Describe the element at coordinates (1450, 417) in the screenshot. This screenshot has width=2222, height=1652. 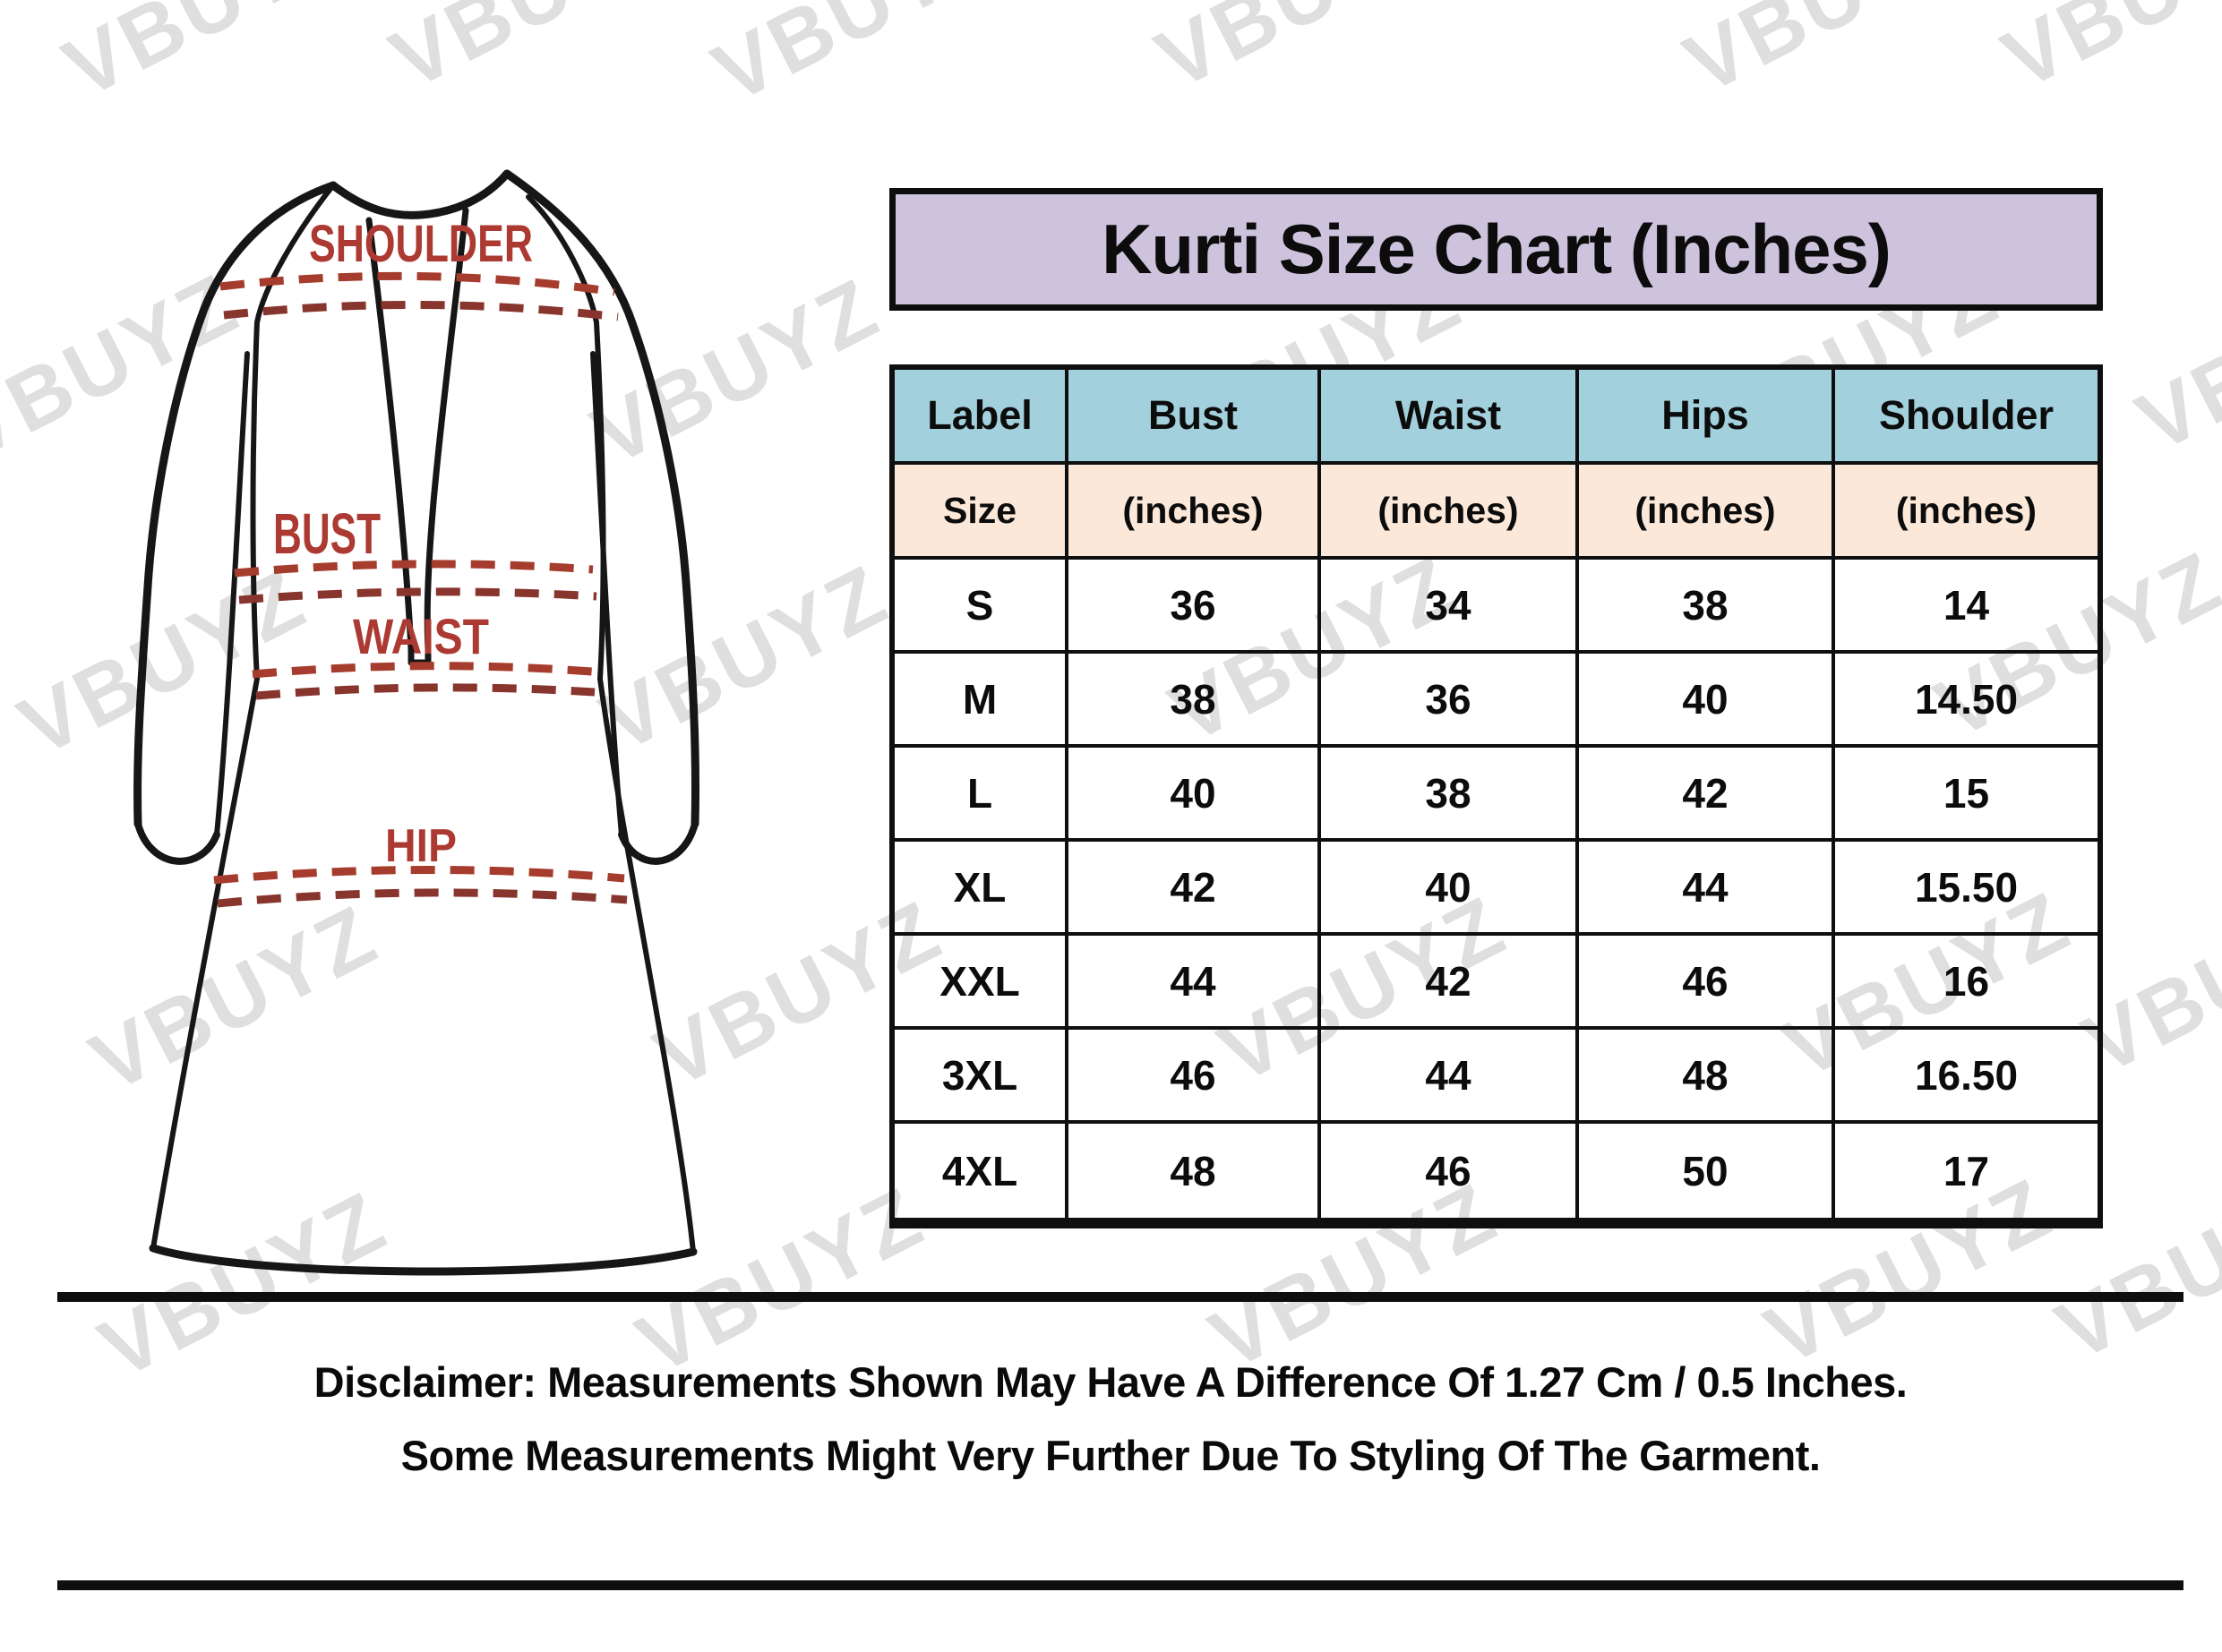
I see `col-header-waist: Waist` at that location.